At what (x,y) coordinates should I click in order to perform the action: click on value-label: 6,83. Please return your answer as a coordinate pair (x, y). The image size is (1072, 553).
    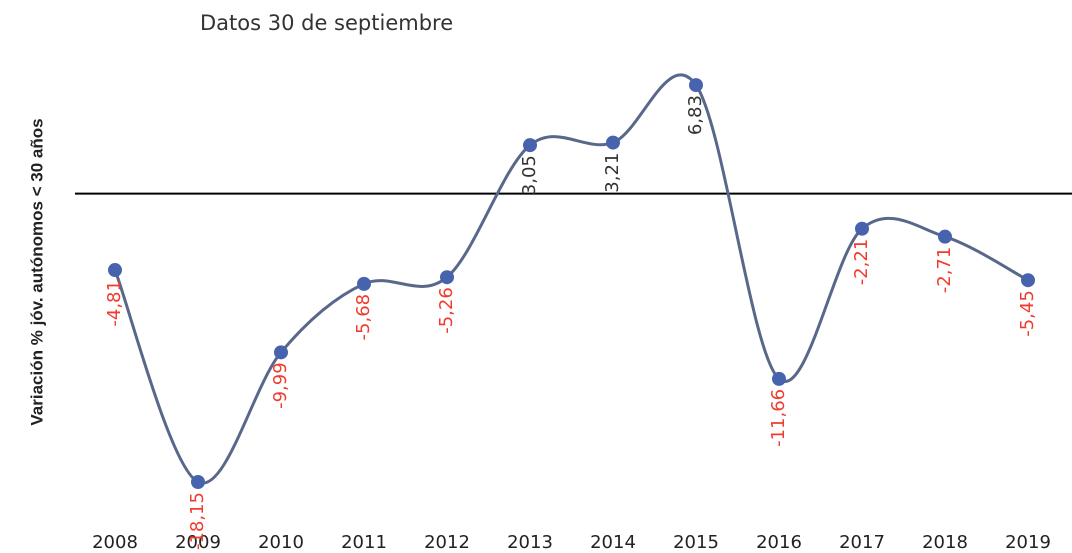
    Looking at the image, I should click on (695, 115).